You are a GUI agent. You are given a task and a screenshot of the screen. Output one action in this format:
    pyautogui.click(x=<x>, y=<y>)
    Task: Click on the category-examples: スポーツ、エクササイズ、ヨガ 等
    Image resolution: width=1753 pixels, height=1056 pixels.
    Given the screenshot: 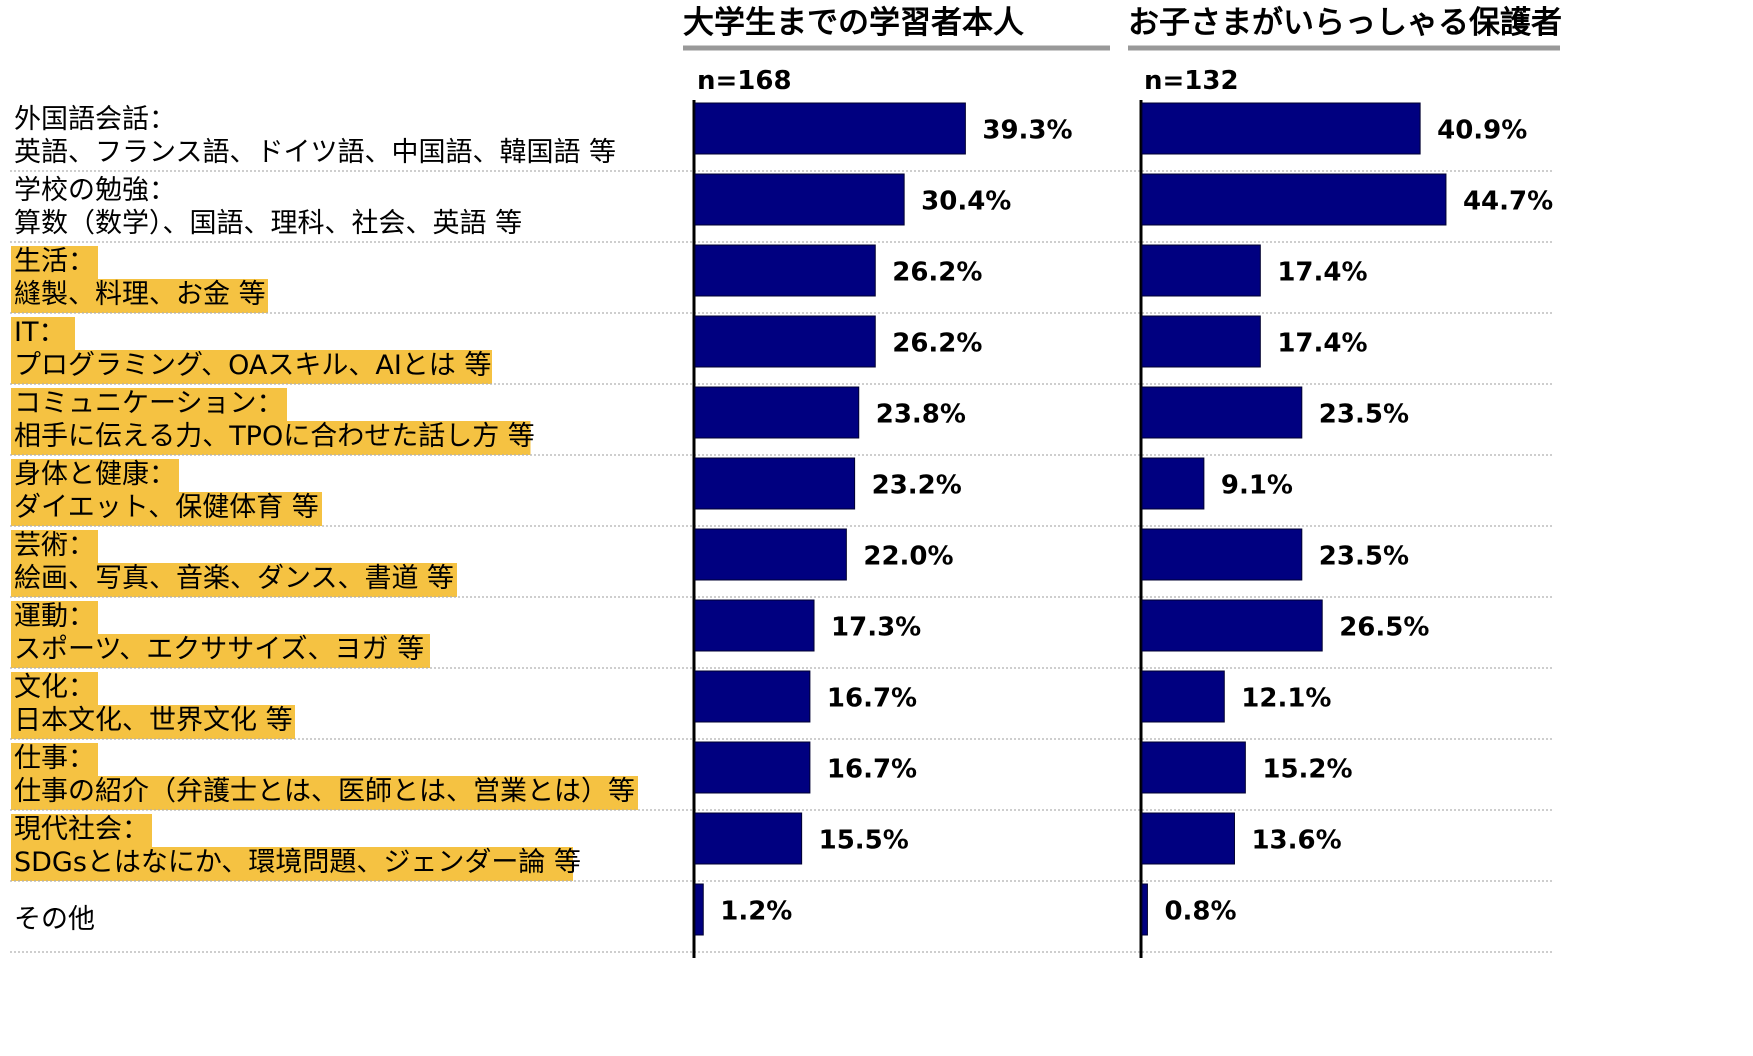 What is the action you would take?
    pyautogui.click(x=219, y=649)
    